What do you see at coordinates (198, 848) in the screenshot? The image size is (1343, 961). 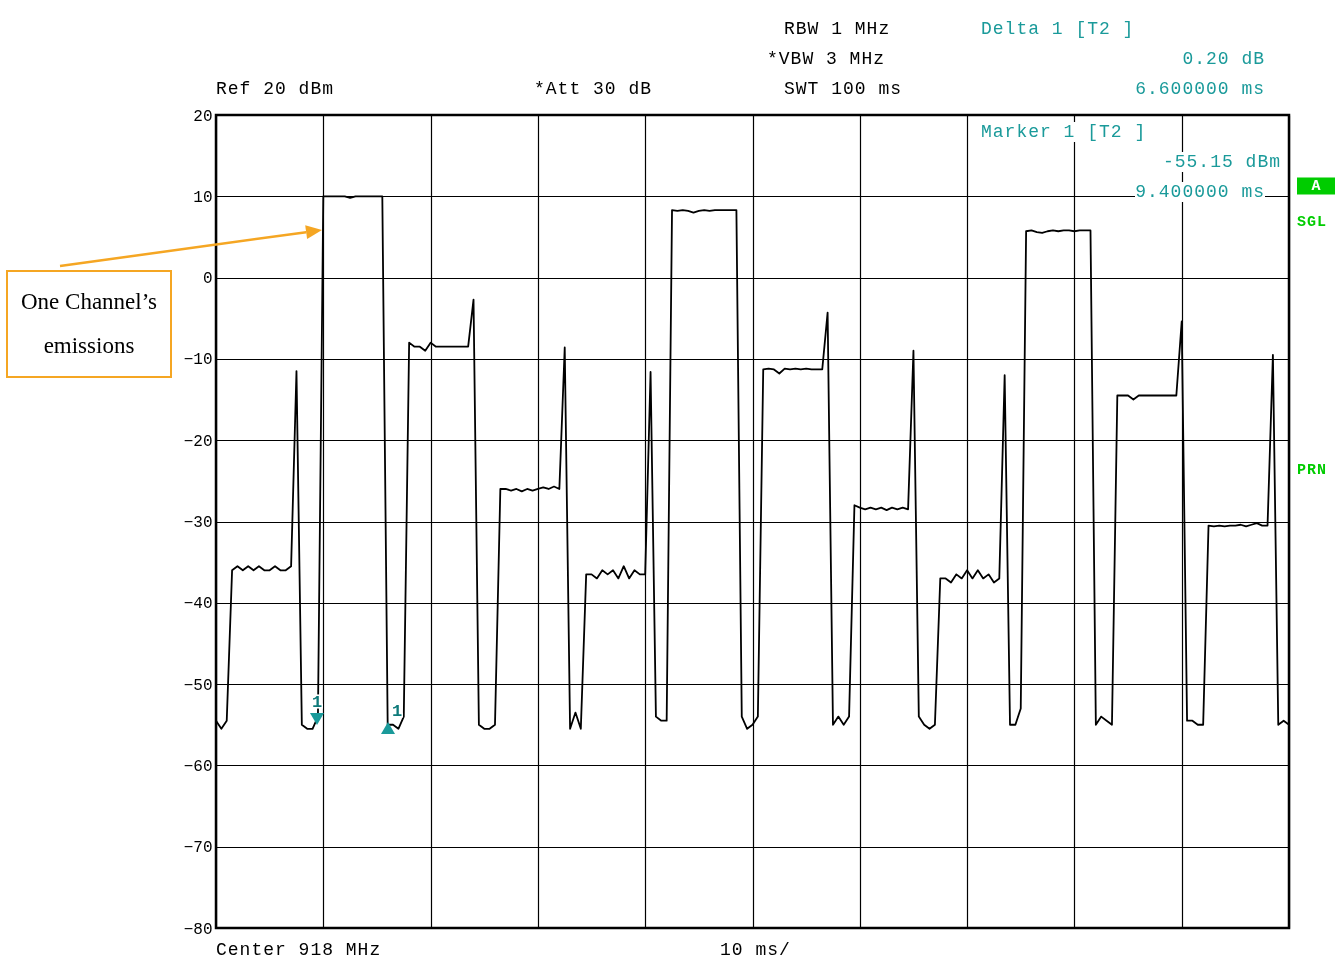 I see `y-tick-label: −70` at bounding box center [198, 848].